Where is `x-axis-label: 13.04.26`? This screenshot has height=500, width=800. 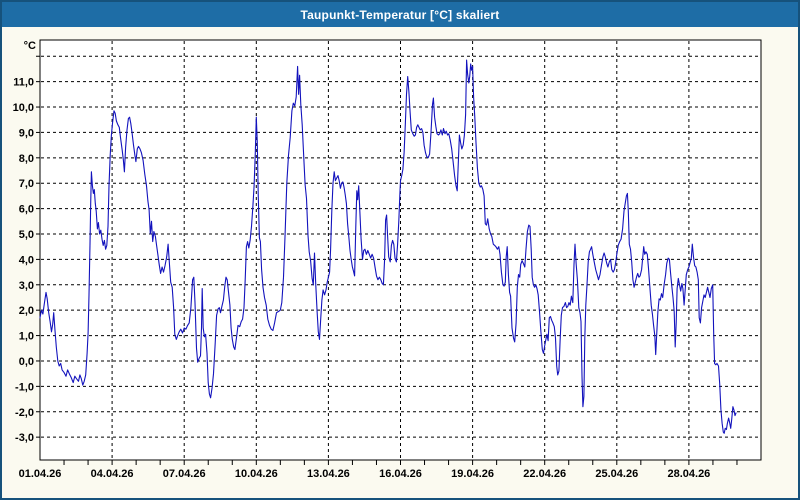 x-axis-label: 13.04.26 is located at coordinates (328, 474).